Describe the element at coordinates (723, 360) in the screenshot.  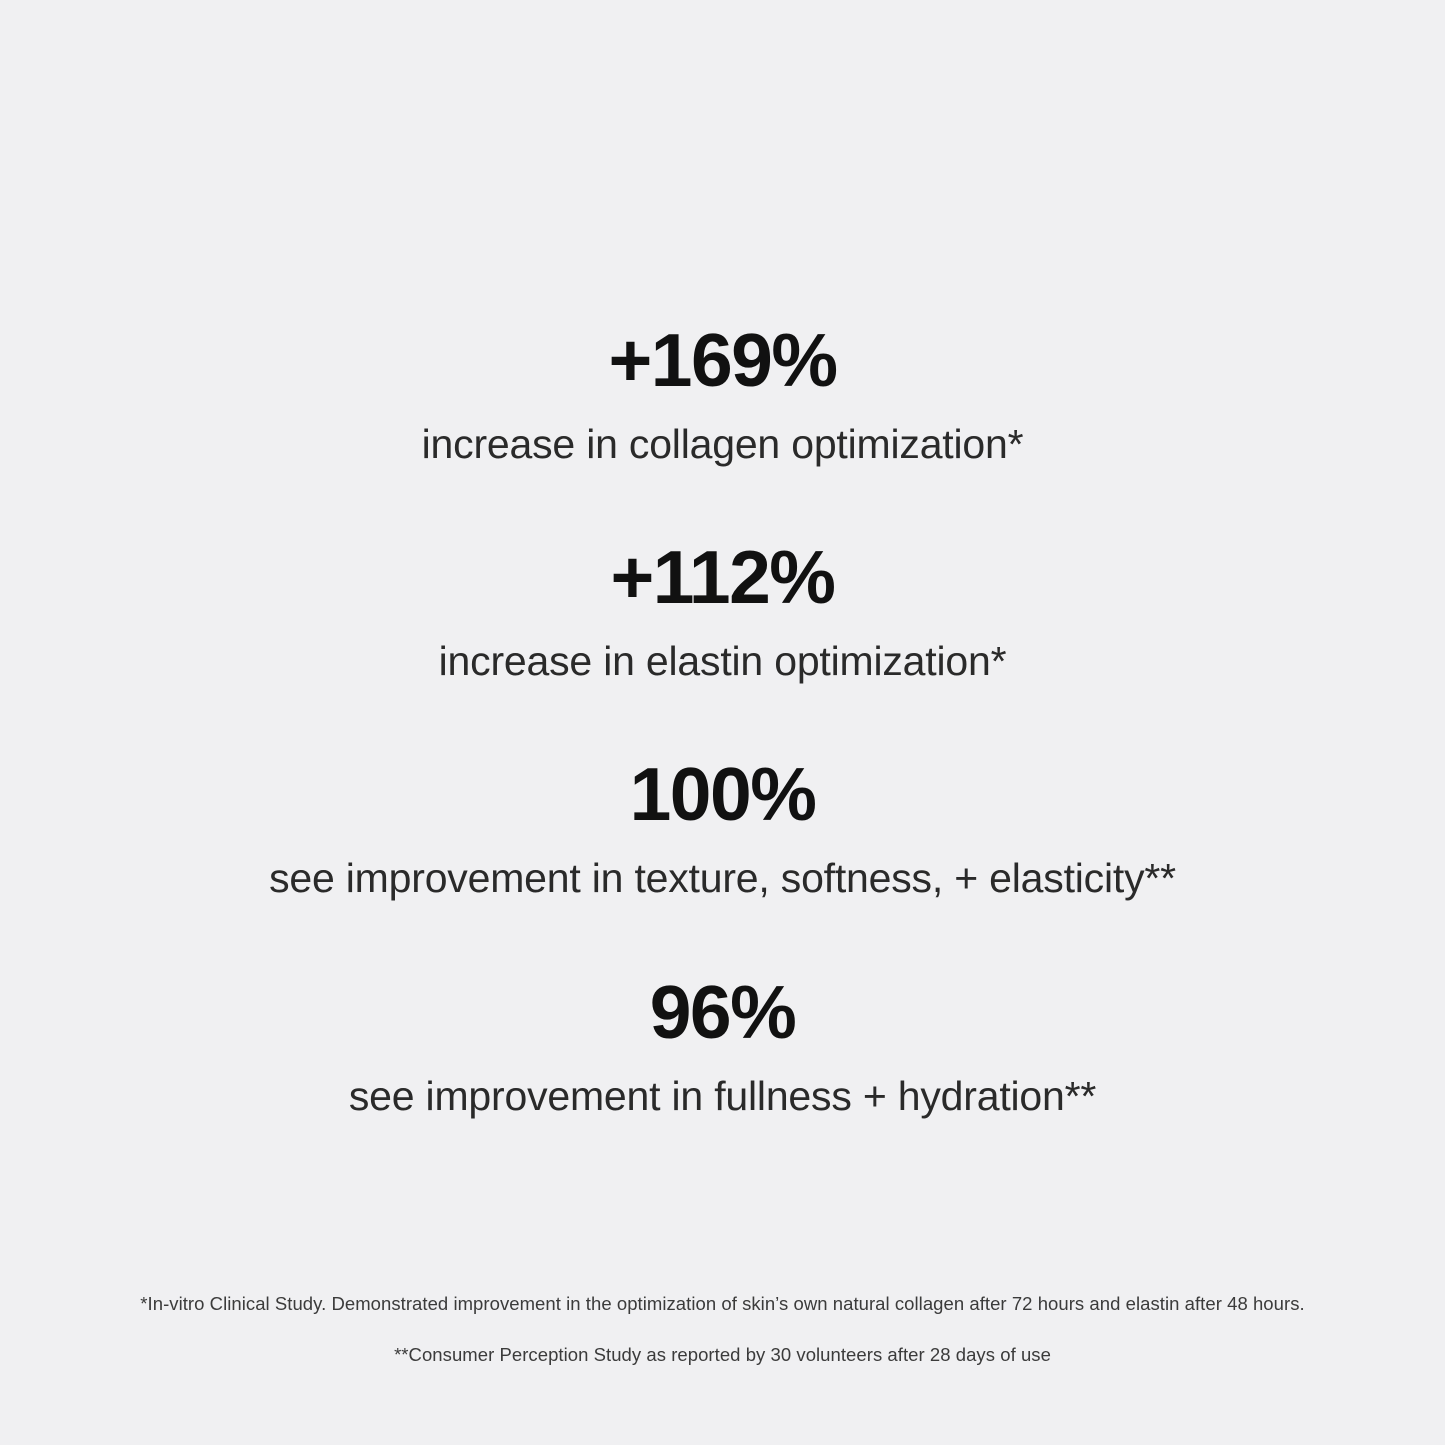
I see `stat-value: +169%` at that location.